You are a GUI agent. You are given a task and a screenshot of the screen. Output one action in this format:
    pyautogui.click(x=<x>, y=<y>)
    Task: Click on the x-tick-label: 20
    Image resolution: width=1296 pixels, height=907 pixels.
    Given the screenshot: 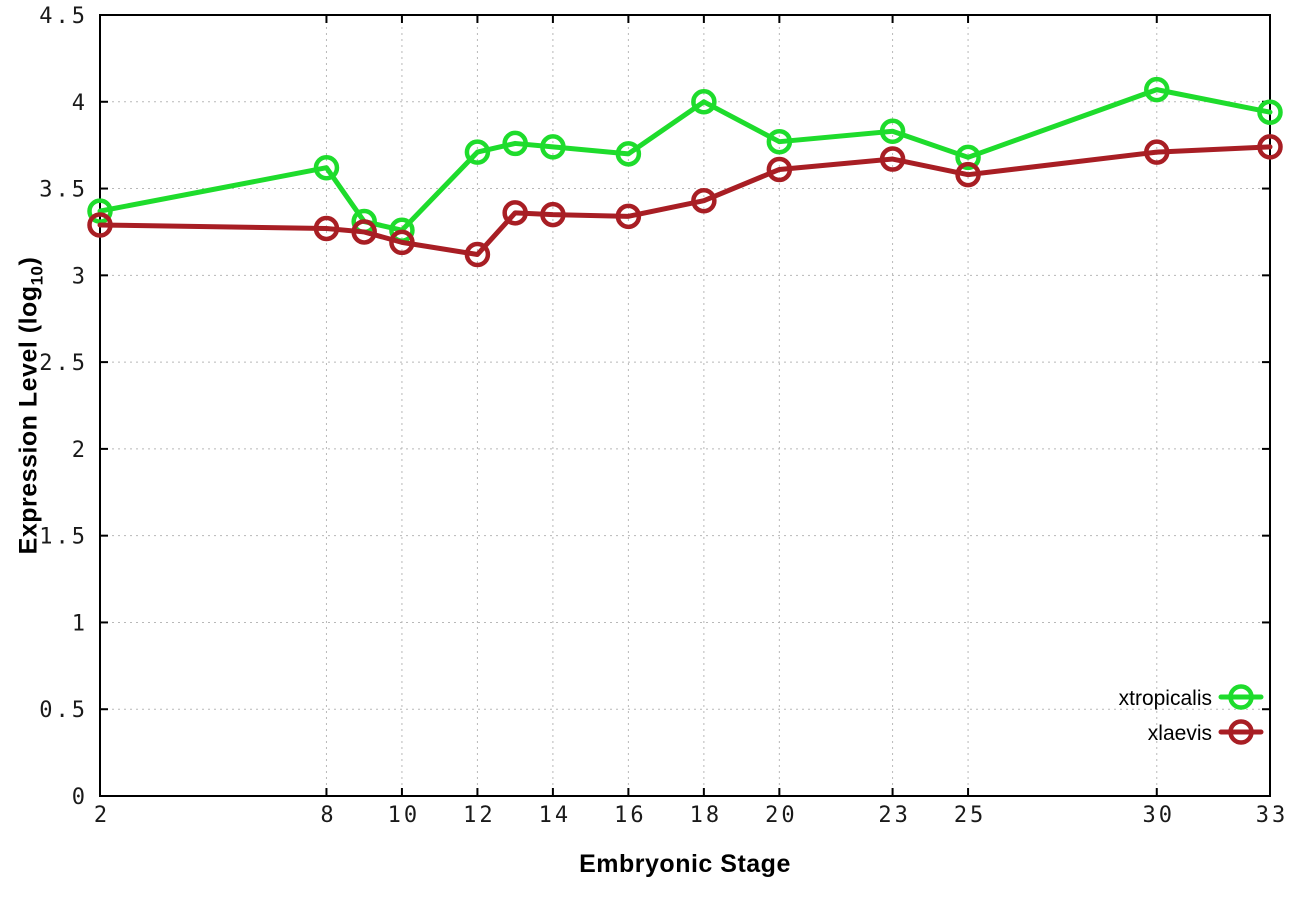 What is the action you would take?
    pyautogui.click(x=781, y=815)
    